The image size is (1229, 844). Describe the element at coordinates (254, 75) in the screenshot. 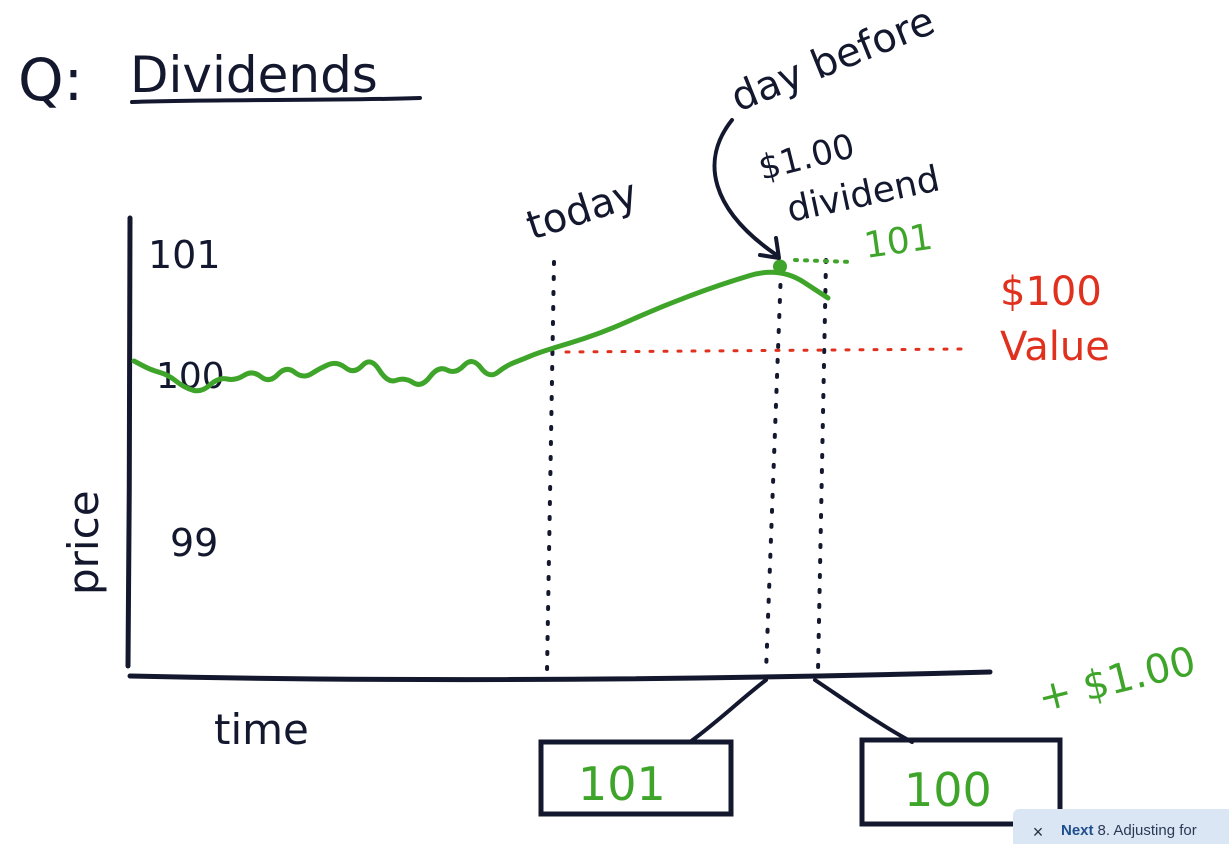

I see `page-title: Dividends` at that location.